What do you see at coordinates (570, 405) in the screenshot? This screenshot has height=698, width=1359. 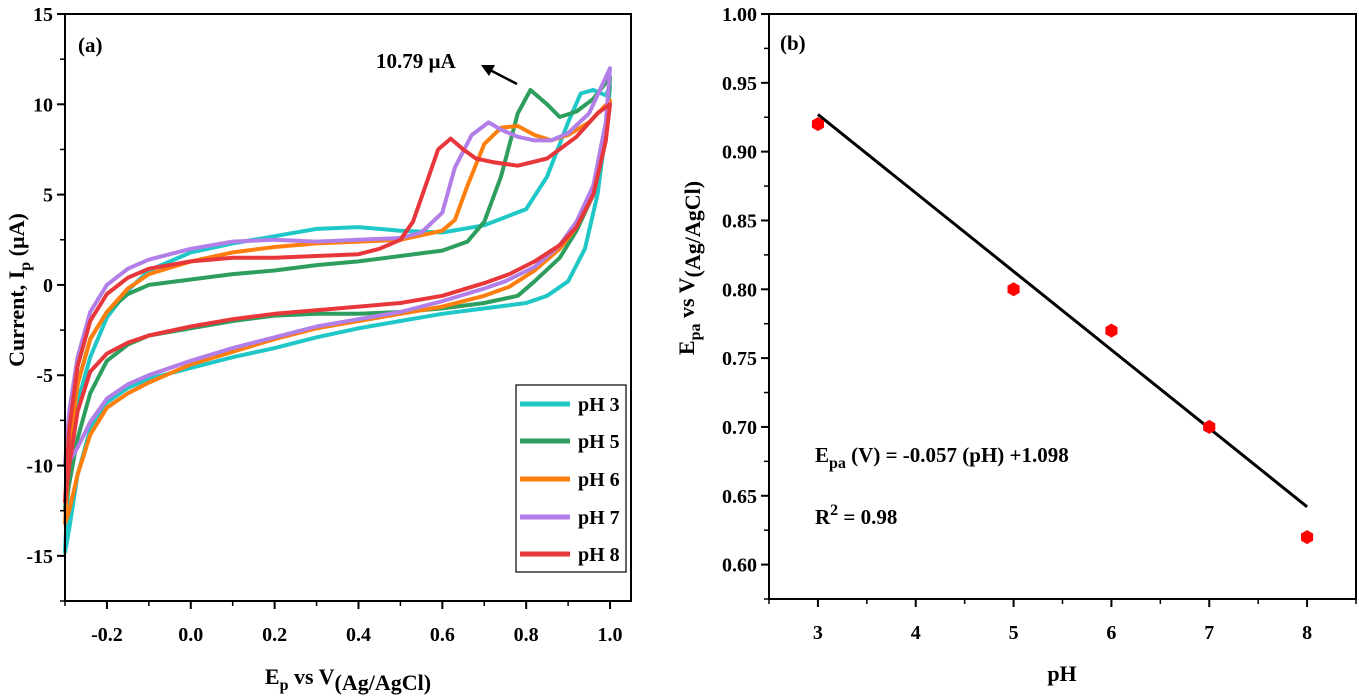 I see `legend-item-ph3: pH 3` at bounding box center [570, 405].